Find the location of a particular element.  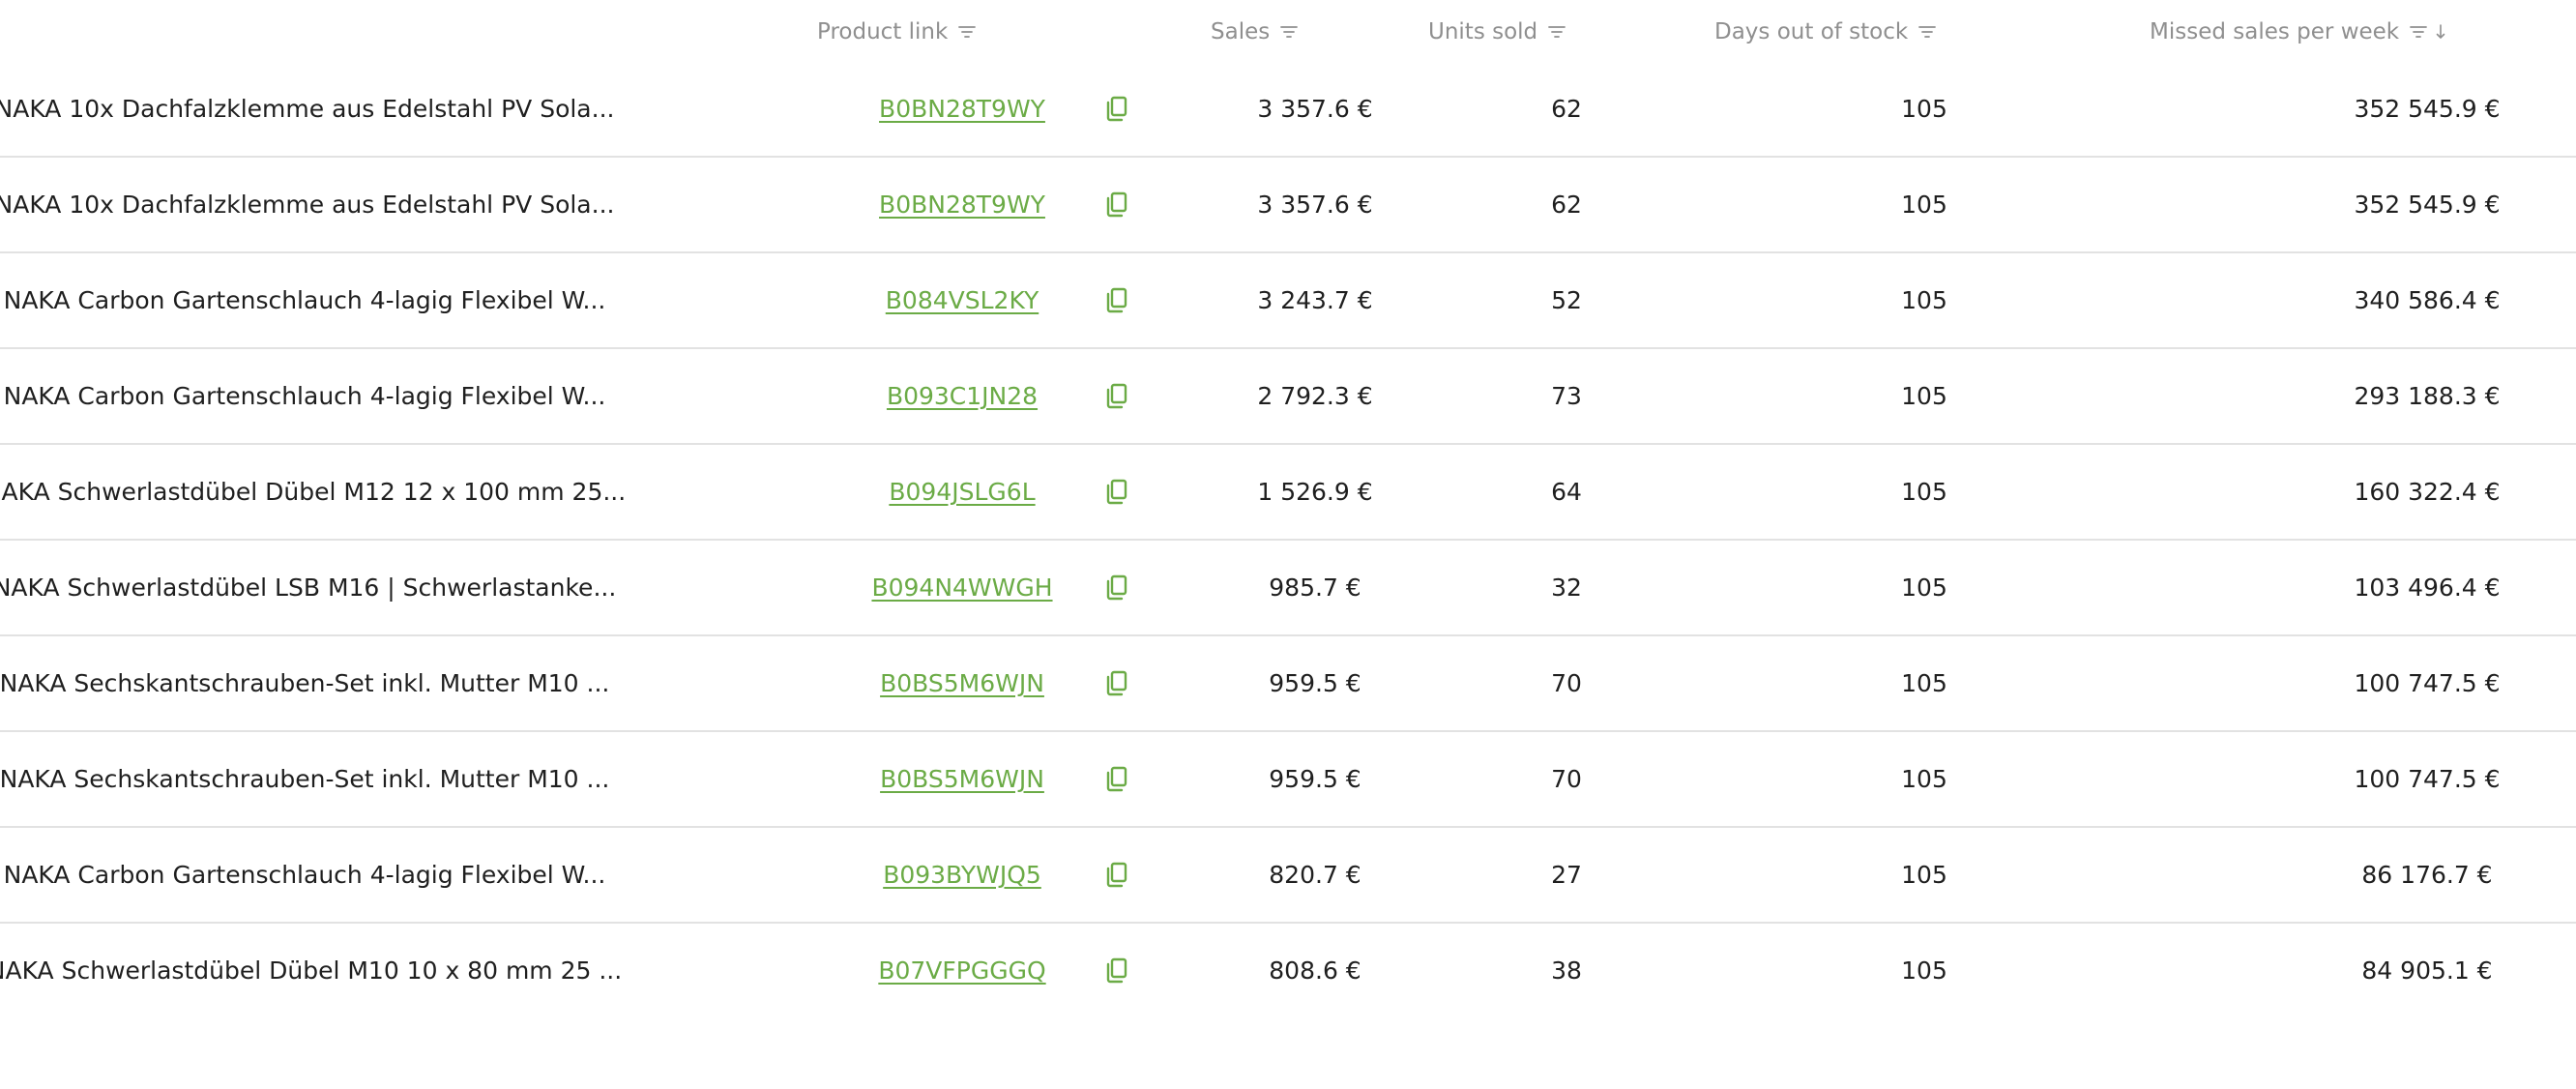

product-asin-link: B084VSL2KY is located at coordinates (962, 300).